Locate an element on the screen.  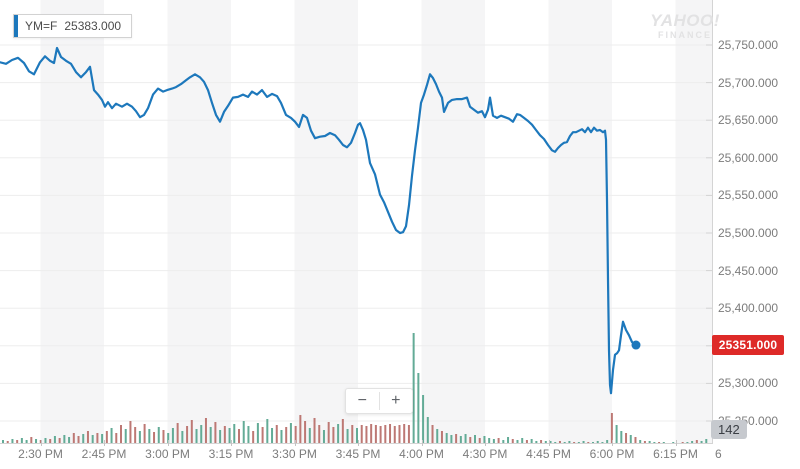
x-axis-label: 2:45 PM is located at coordinates (104, 454).